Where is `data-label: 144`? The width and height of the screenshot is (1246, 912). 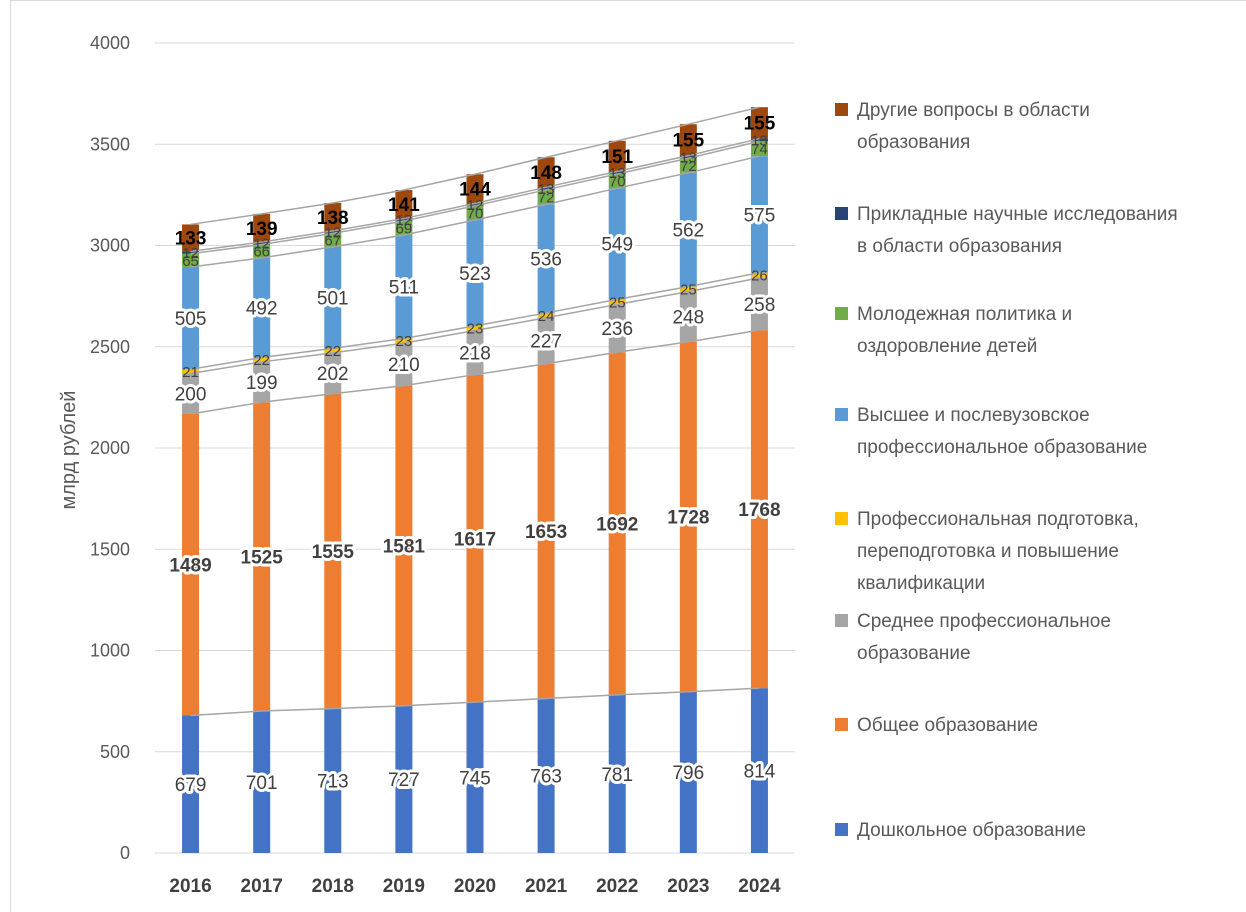
data-label: 144 is located at coordinates (475, 190).